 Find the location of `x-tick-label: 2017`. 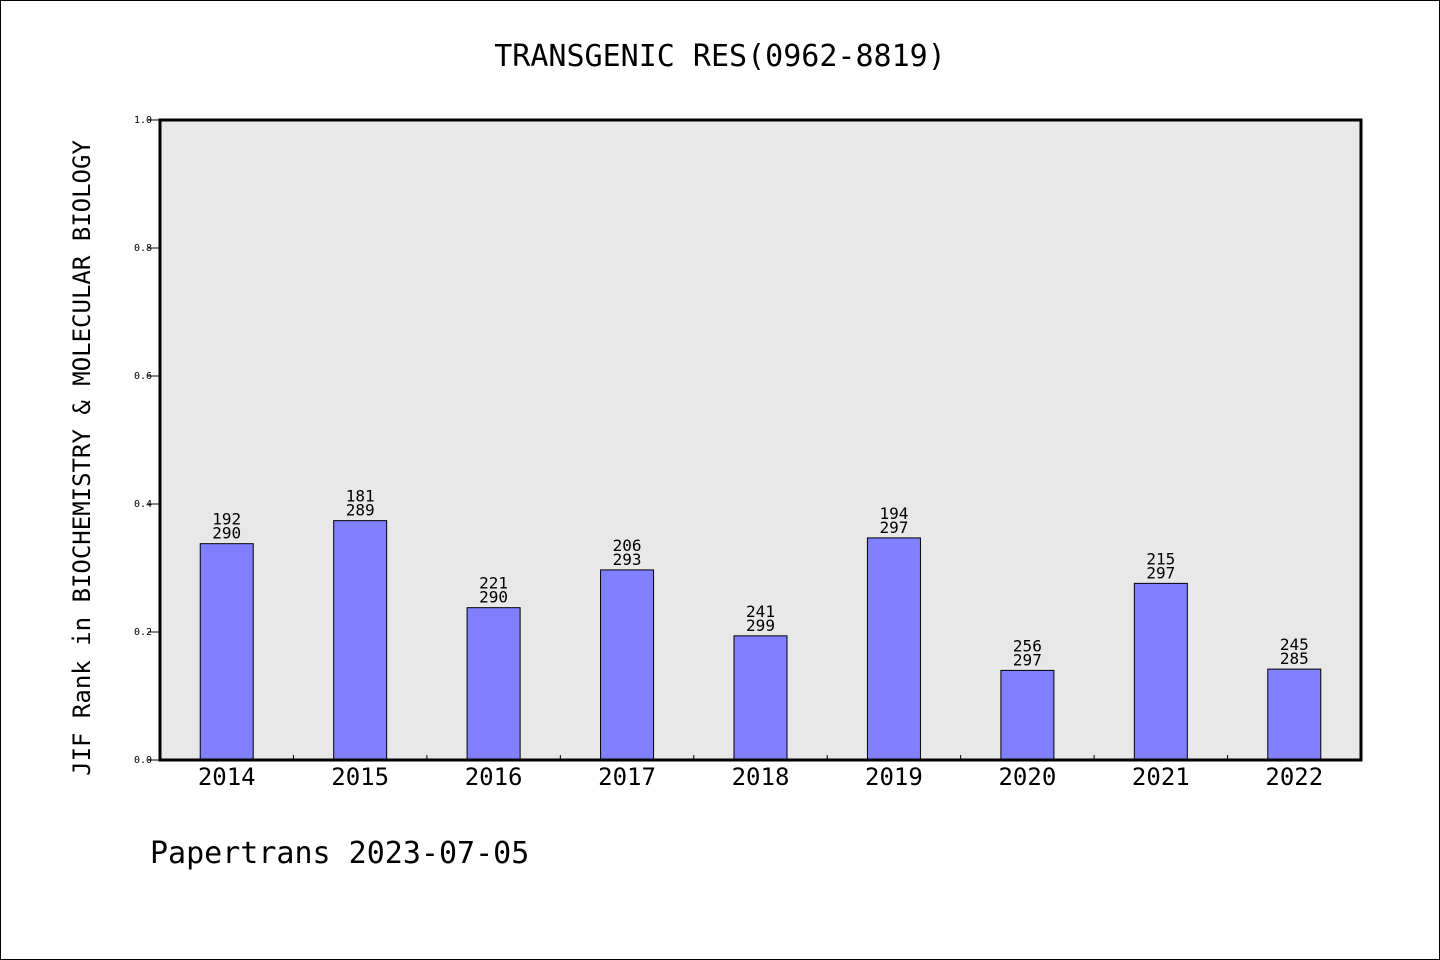

x-tick-label: 2017 is located at coordinates (627, 777).